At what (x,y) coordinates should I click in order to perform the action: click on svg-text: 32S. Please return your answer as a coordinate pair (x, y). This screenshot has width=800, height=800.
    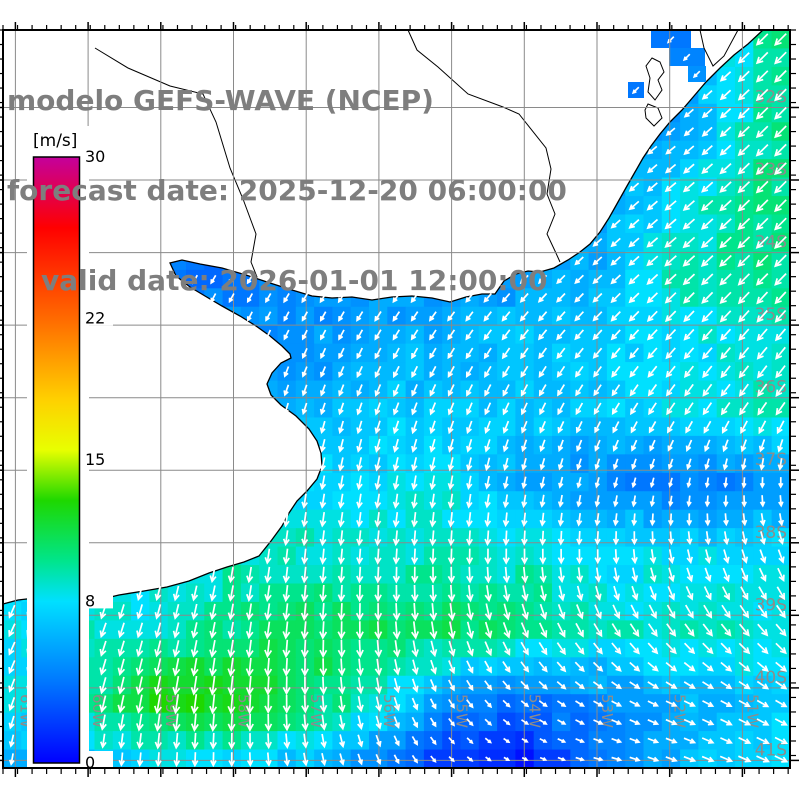
    Looking at the image, I should click on (771, 98).